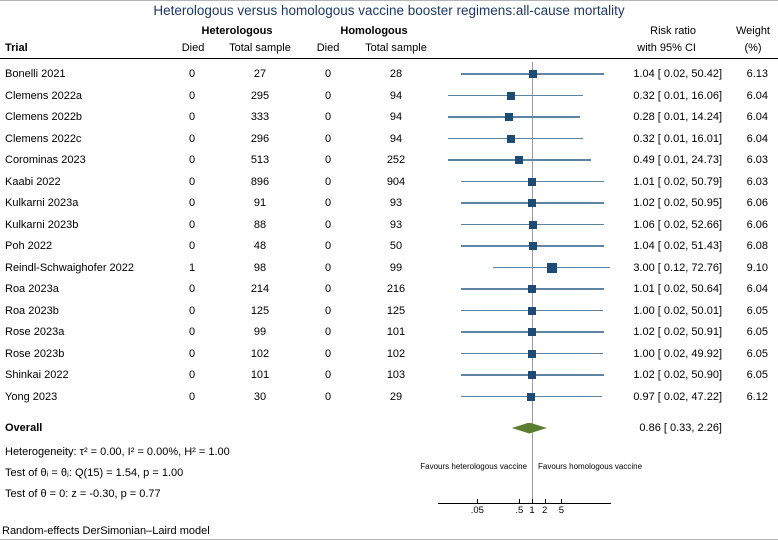  Describe the element at coordinates (396, 138) in the screenshot. I see `total-hom-value: 94` at that location.